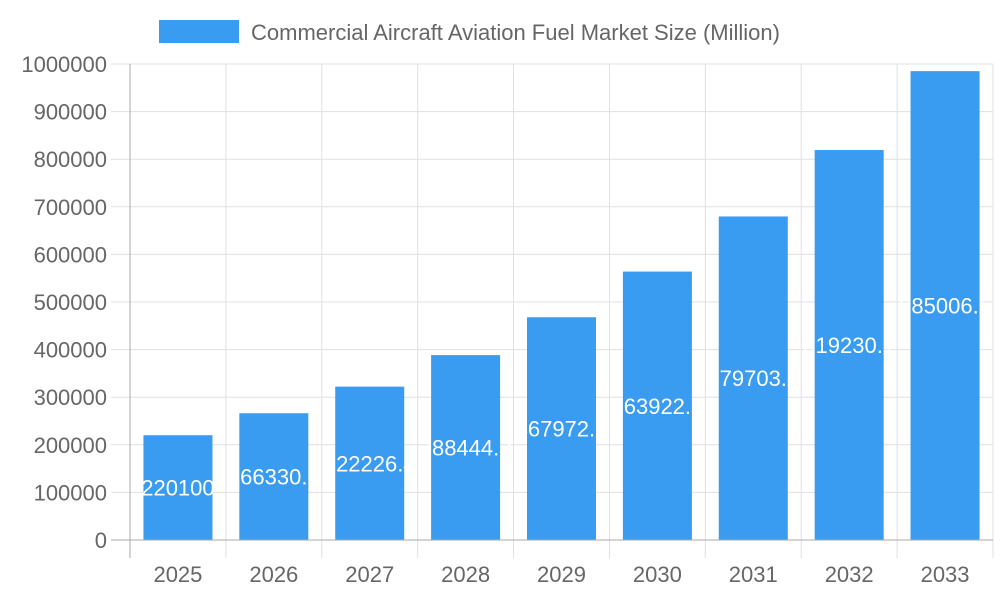 This screenshot has width=1000, height=605. I want to click on bar-2026, so click(274, 476).